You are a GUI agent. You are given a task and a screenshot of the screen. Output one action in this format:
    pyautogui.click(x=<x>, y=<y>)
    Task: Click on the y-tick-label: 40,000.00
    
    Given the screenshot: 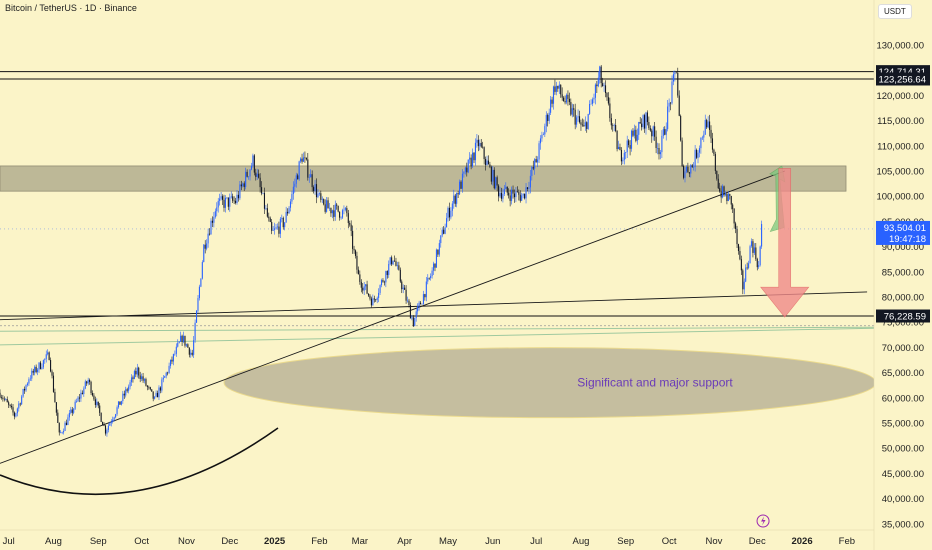 What is the action you would take?
    pyautogui.click(x=903, y=499)
    